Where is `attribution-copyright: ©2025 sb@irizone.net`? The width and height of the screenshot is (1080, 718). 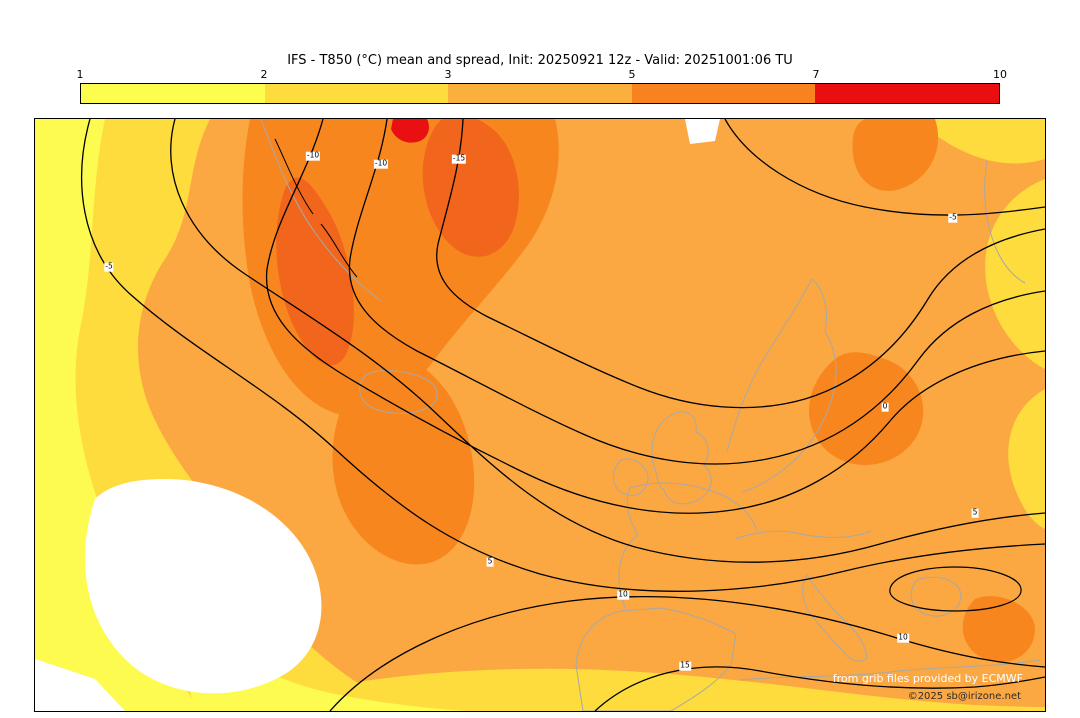 attribution-copyright: ©2025 sb@irizone.net is located at coordinates (964, 696).